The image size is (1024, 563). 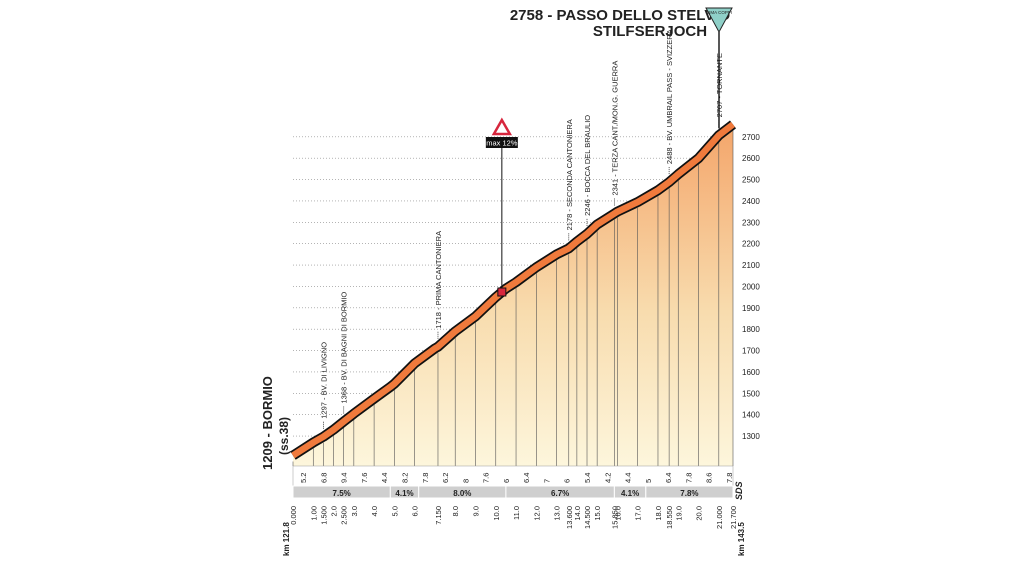 I want to click on x-tick-label: 9.0, so click(x=475, y=511).